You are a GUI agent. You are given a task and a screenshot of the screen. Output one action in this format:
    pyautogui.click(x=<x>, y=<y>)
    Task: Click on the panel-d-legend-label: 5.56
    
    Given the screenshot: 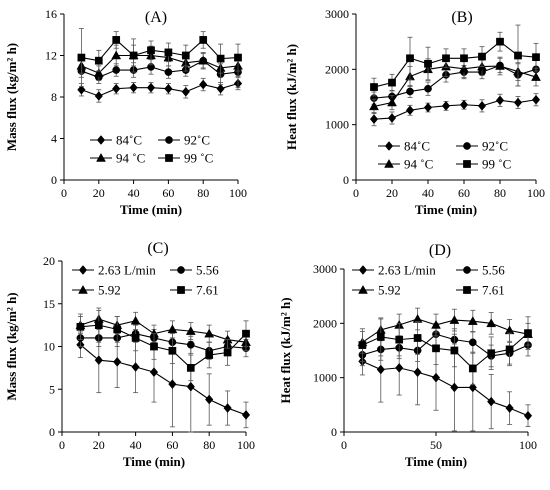 What is the action you would take?
    pyautogui.click(x=493, y=270)
    